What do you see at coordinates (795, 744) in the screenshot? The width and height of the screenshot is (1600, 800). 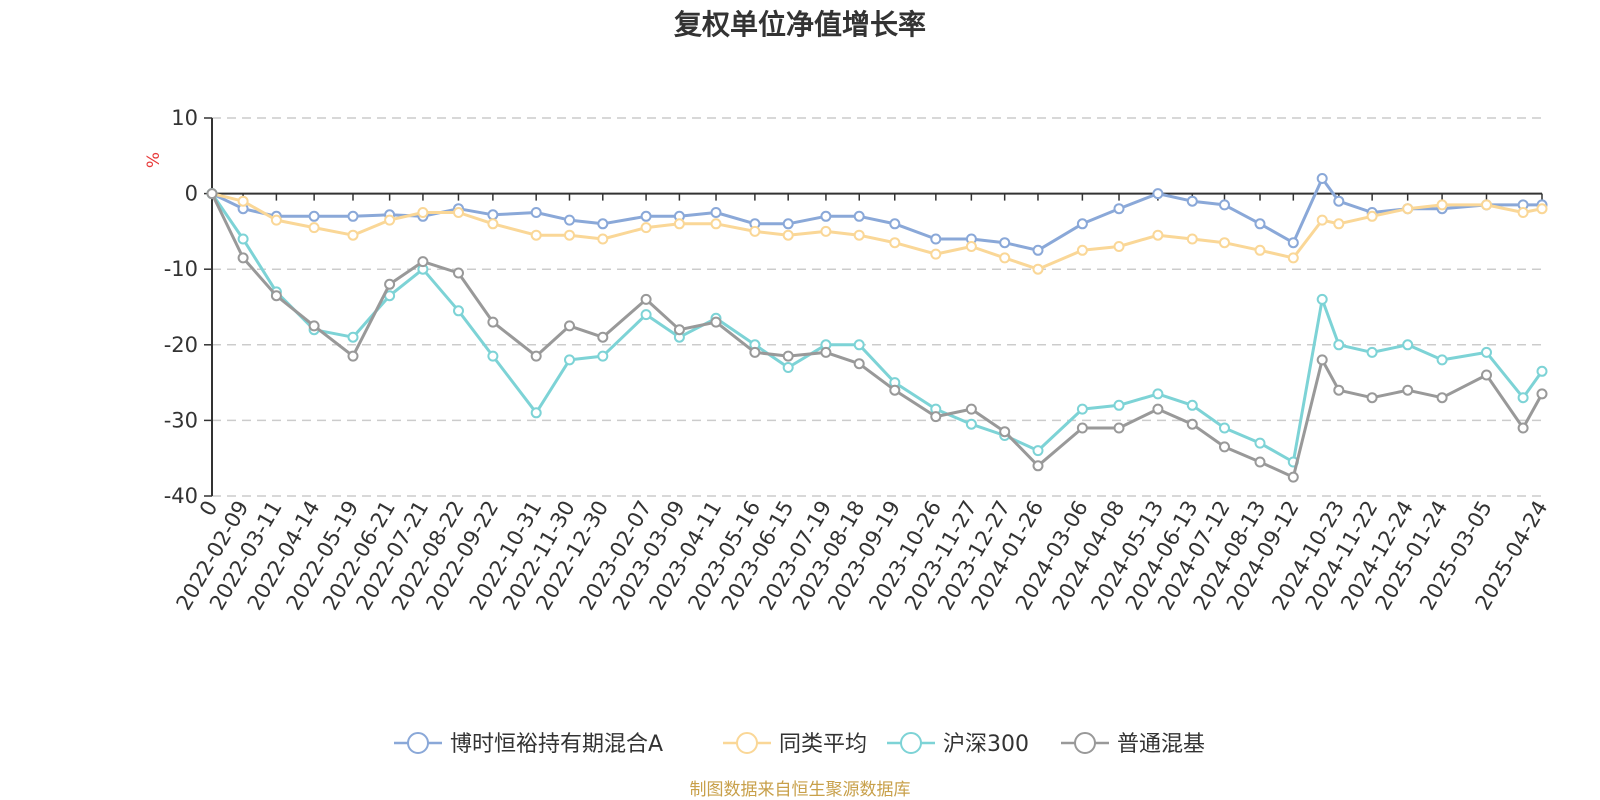 I see `legend-item: 同类平均` at bounding box center [795, 744].